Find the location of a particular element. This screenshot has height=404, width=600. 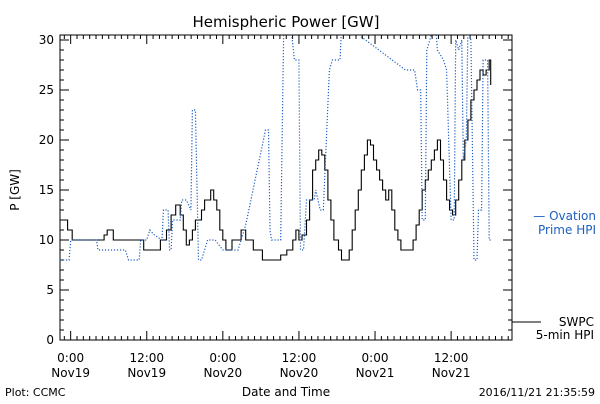

y-tick-label: 30 is located at coordinates (46, 40).